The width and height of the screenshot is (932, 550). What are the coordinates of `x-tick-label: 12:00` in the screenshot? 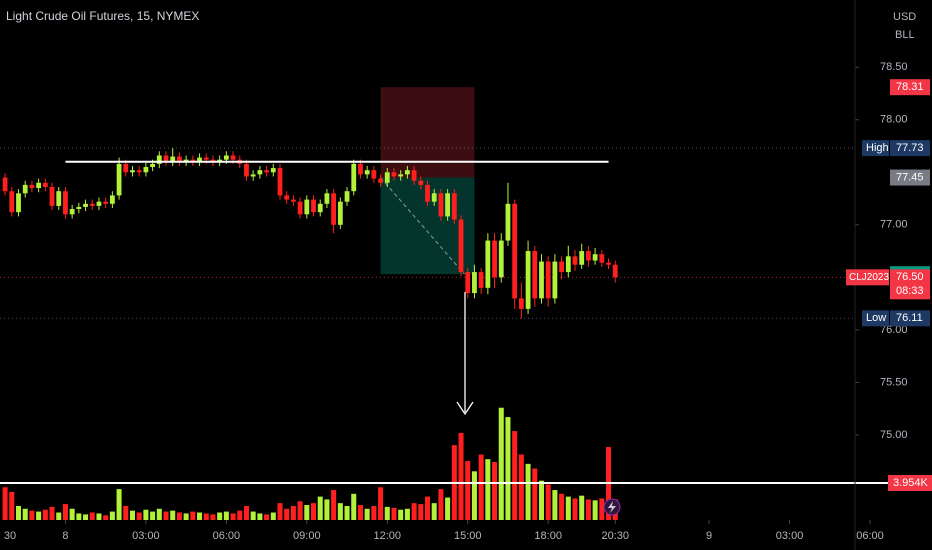 It's located at (388, 536).